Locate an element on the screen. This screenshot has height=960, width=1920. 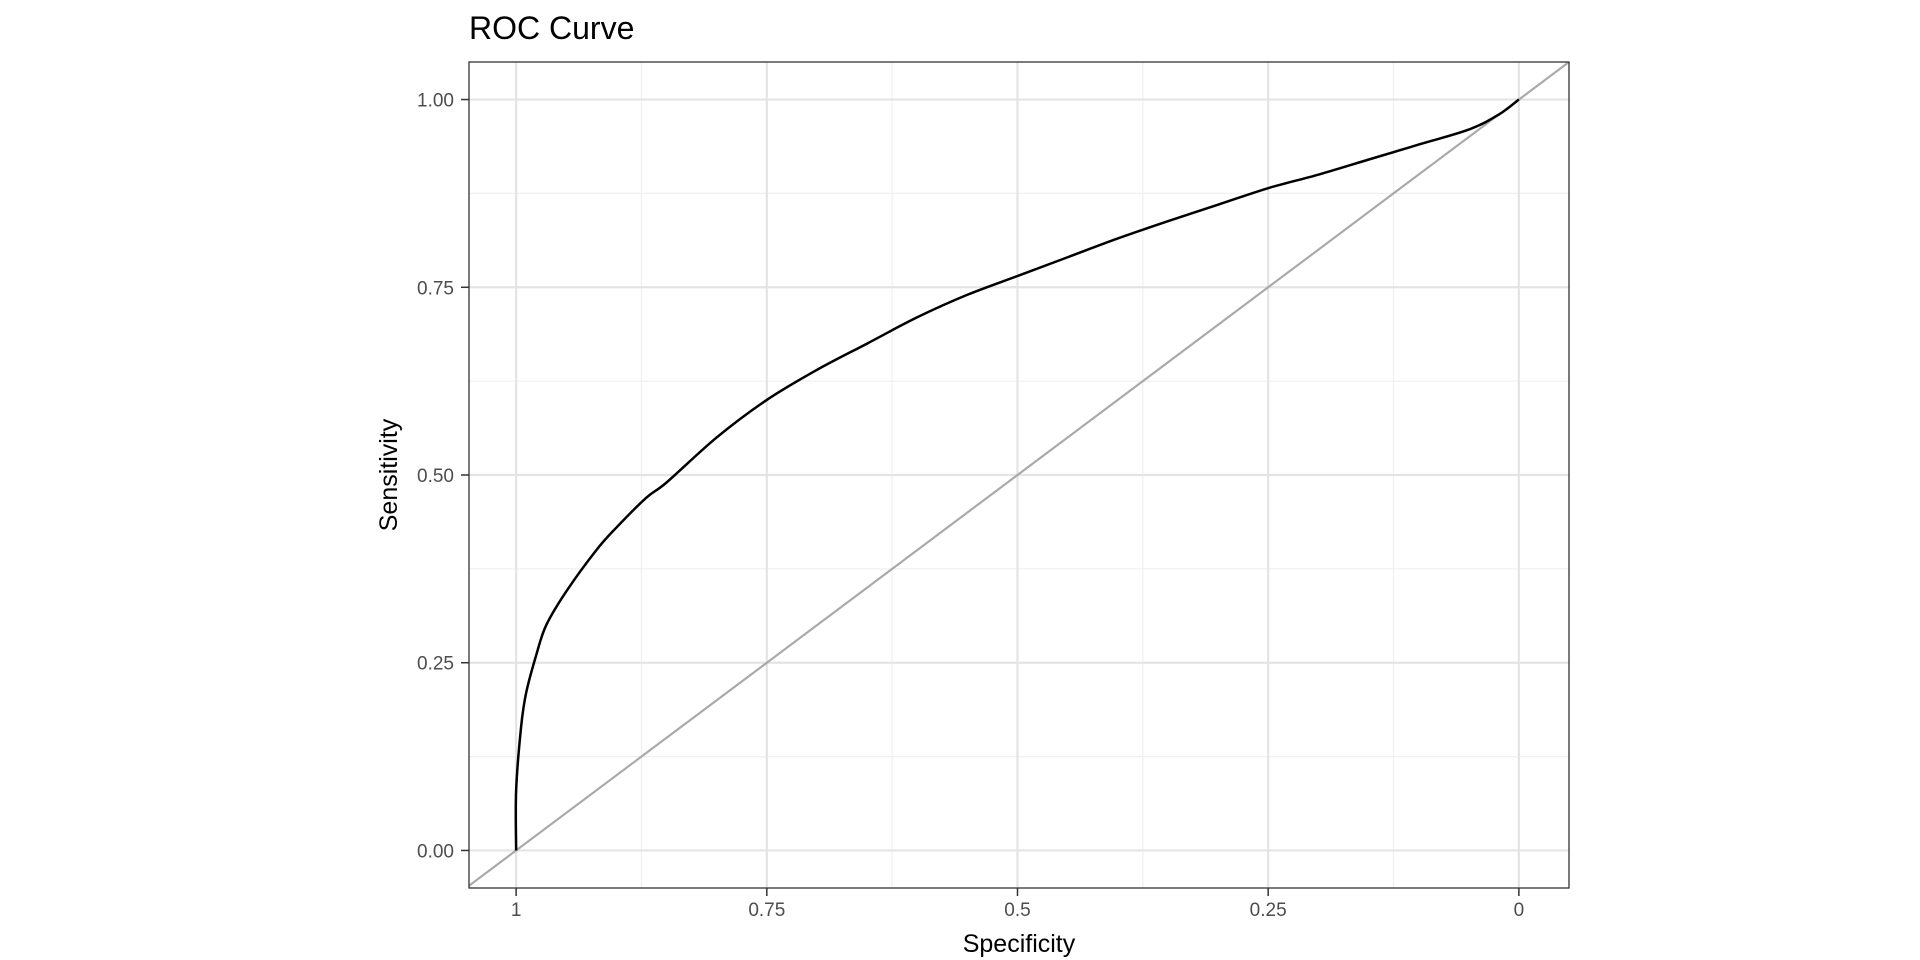
y-axis-ticks: 0.00 0.25 0.50 0.75 1.00 is located at coordinates (443, 476).